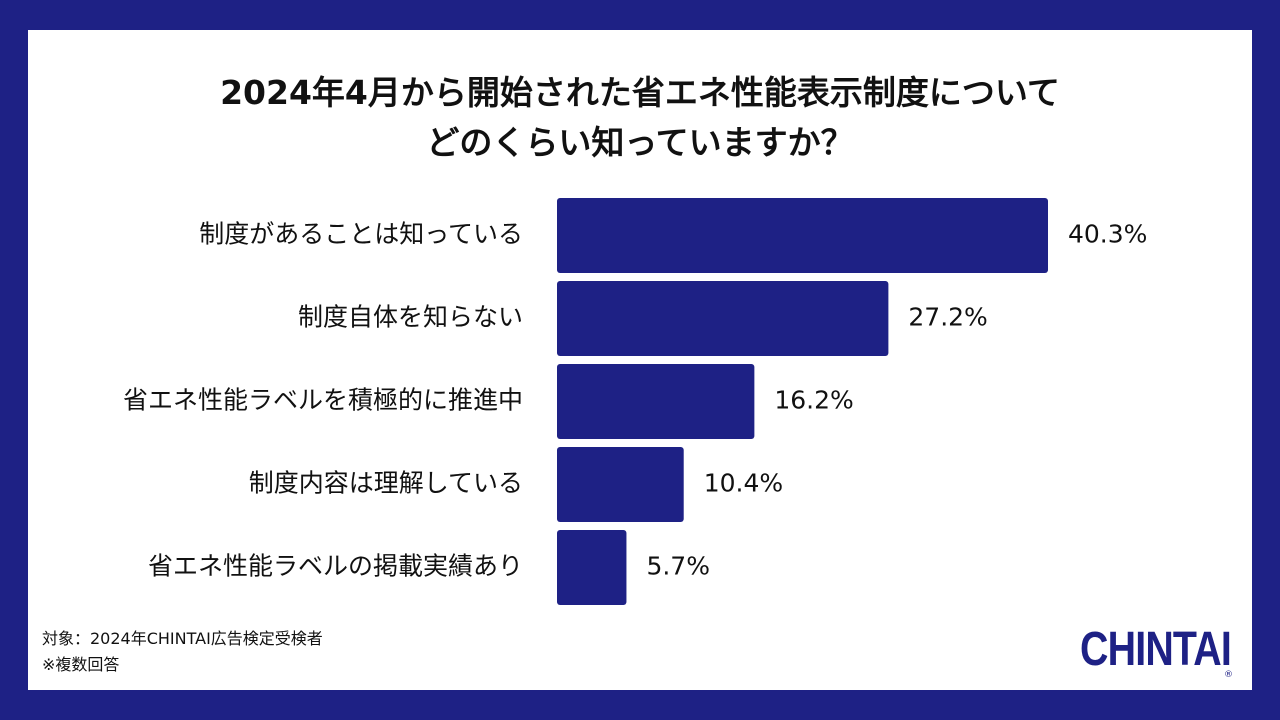 The width and height of the screenshot is (1280, 720). What do you see at coordinates (410, 317) in the screenshot?
I see `category-label: 制度自体を知らない` at bounding box center [410, 317].